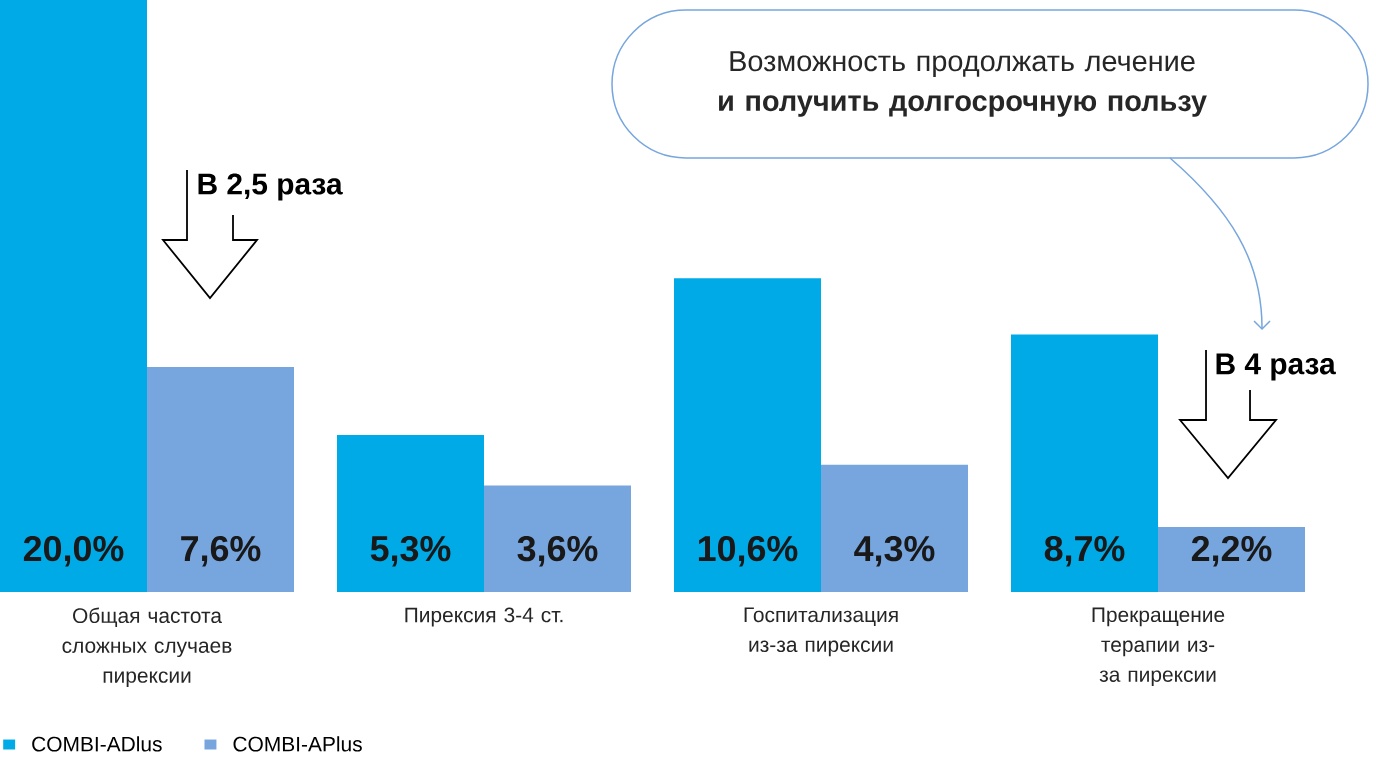 Image resolution: width=1376 pixels, height=770 pixels. Describe the element at coordinates (894, 551) in the screenshot. I see `data-label: 4,3%` at that location.